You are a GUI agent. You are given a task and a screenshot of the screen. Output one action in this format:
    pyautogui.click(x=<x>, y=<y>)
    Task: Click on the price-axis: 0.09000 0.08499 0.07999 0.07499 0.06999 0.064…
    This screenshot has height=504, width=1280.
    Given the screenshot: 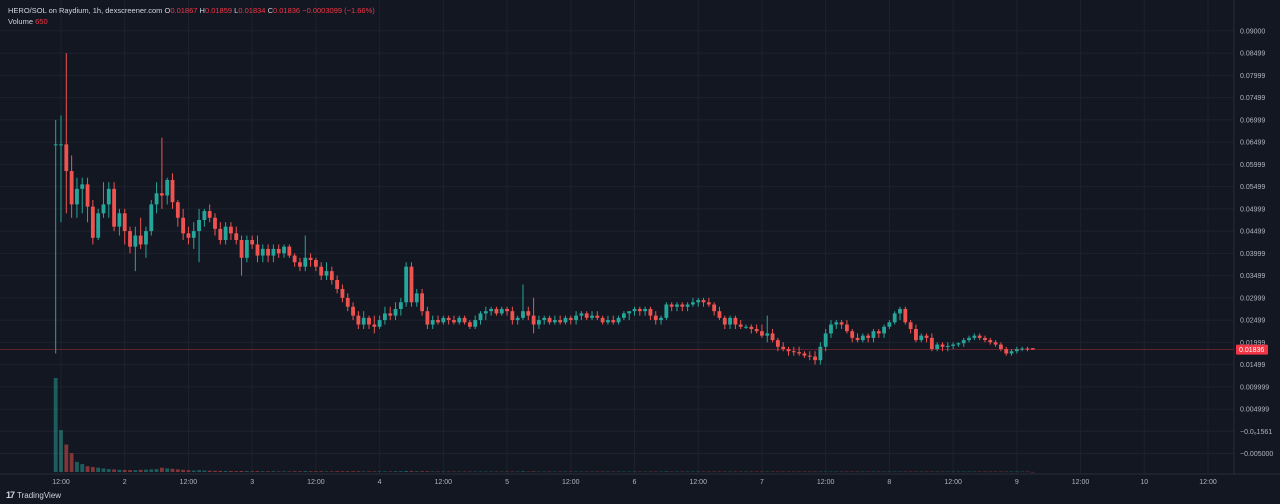 What is the action you would take?
    pyautogui.click(x=1256, y=243)
    